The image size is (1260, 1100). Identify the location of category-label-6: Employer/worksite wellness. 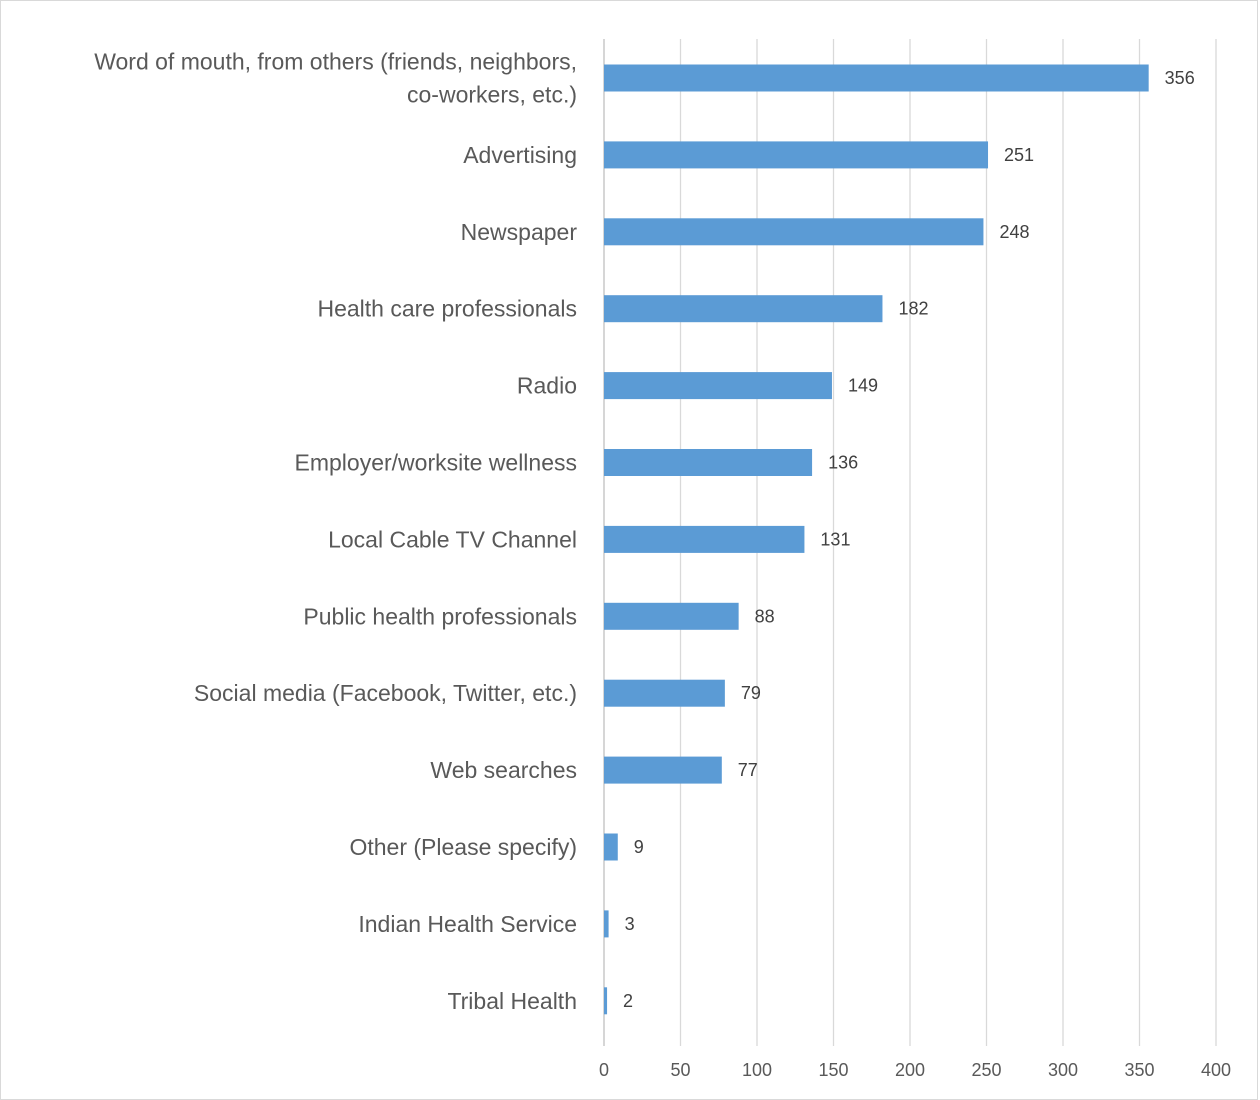
(436, 463).